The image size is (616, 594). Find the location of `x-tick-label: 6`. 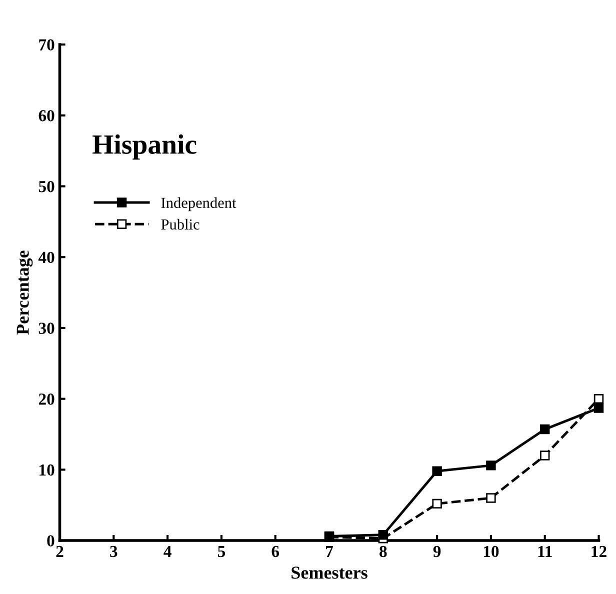

x-tick-label: 6 is located at coordinates (276, 552).